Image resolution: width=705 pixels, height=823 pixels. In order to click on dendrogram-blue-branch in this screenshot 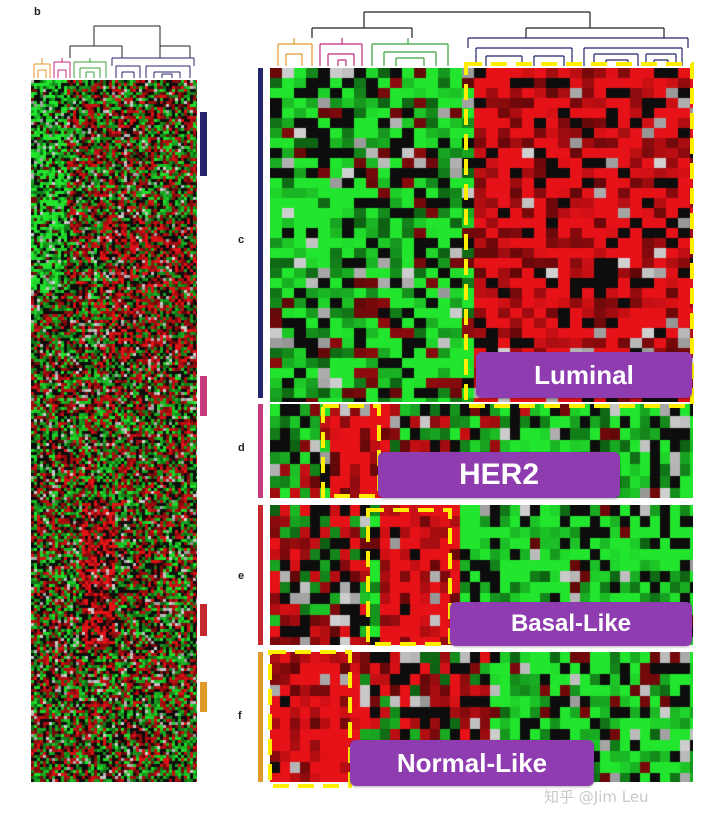, I will do `click(153, 67)`.